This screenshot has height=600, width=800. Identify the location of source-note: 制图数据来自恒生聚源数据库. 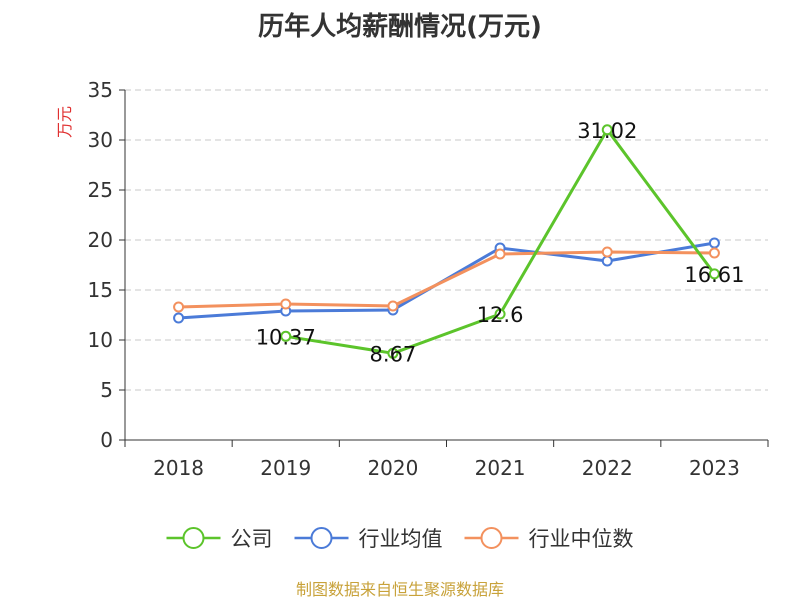
(400, 589).